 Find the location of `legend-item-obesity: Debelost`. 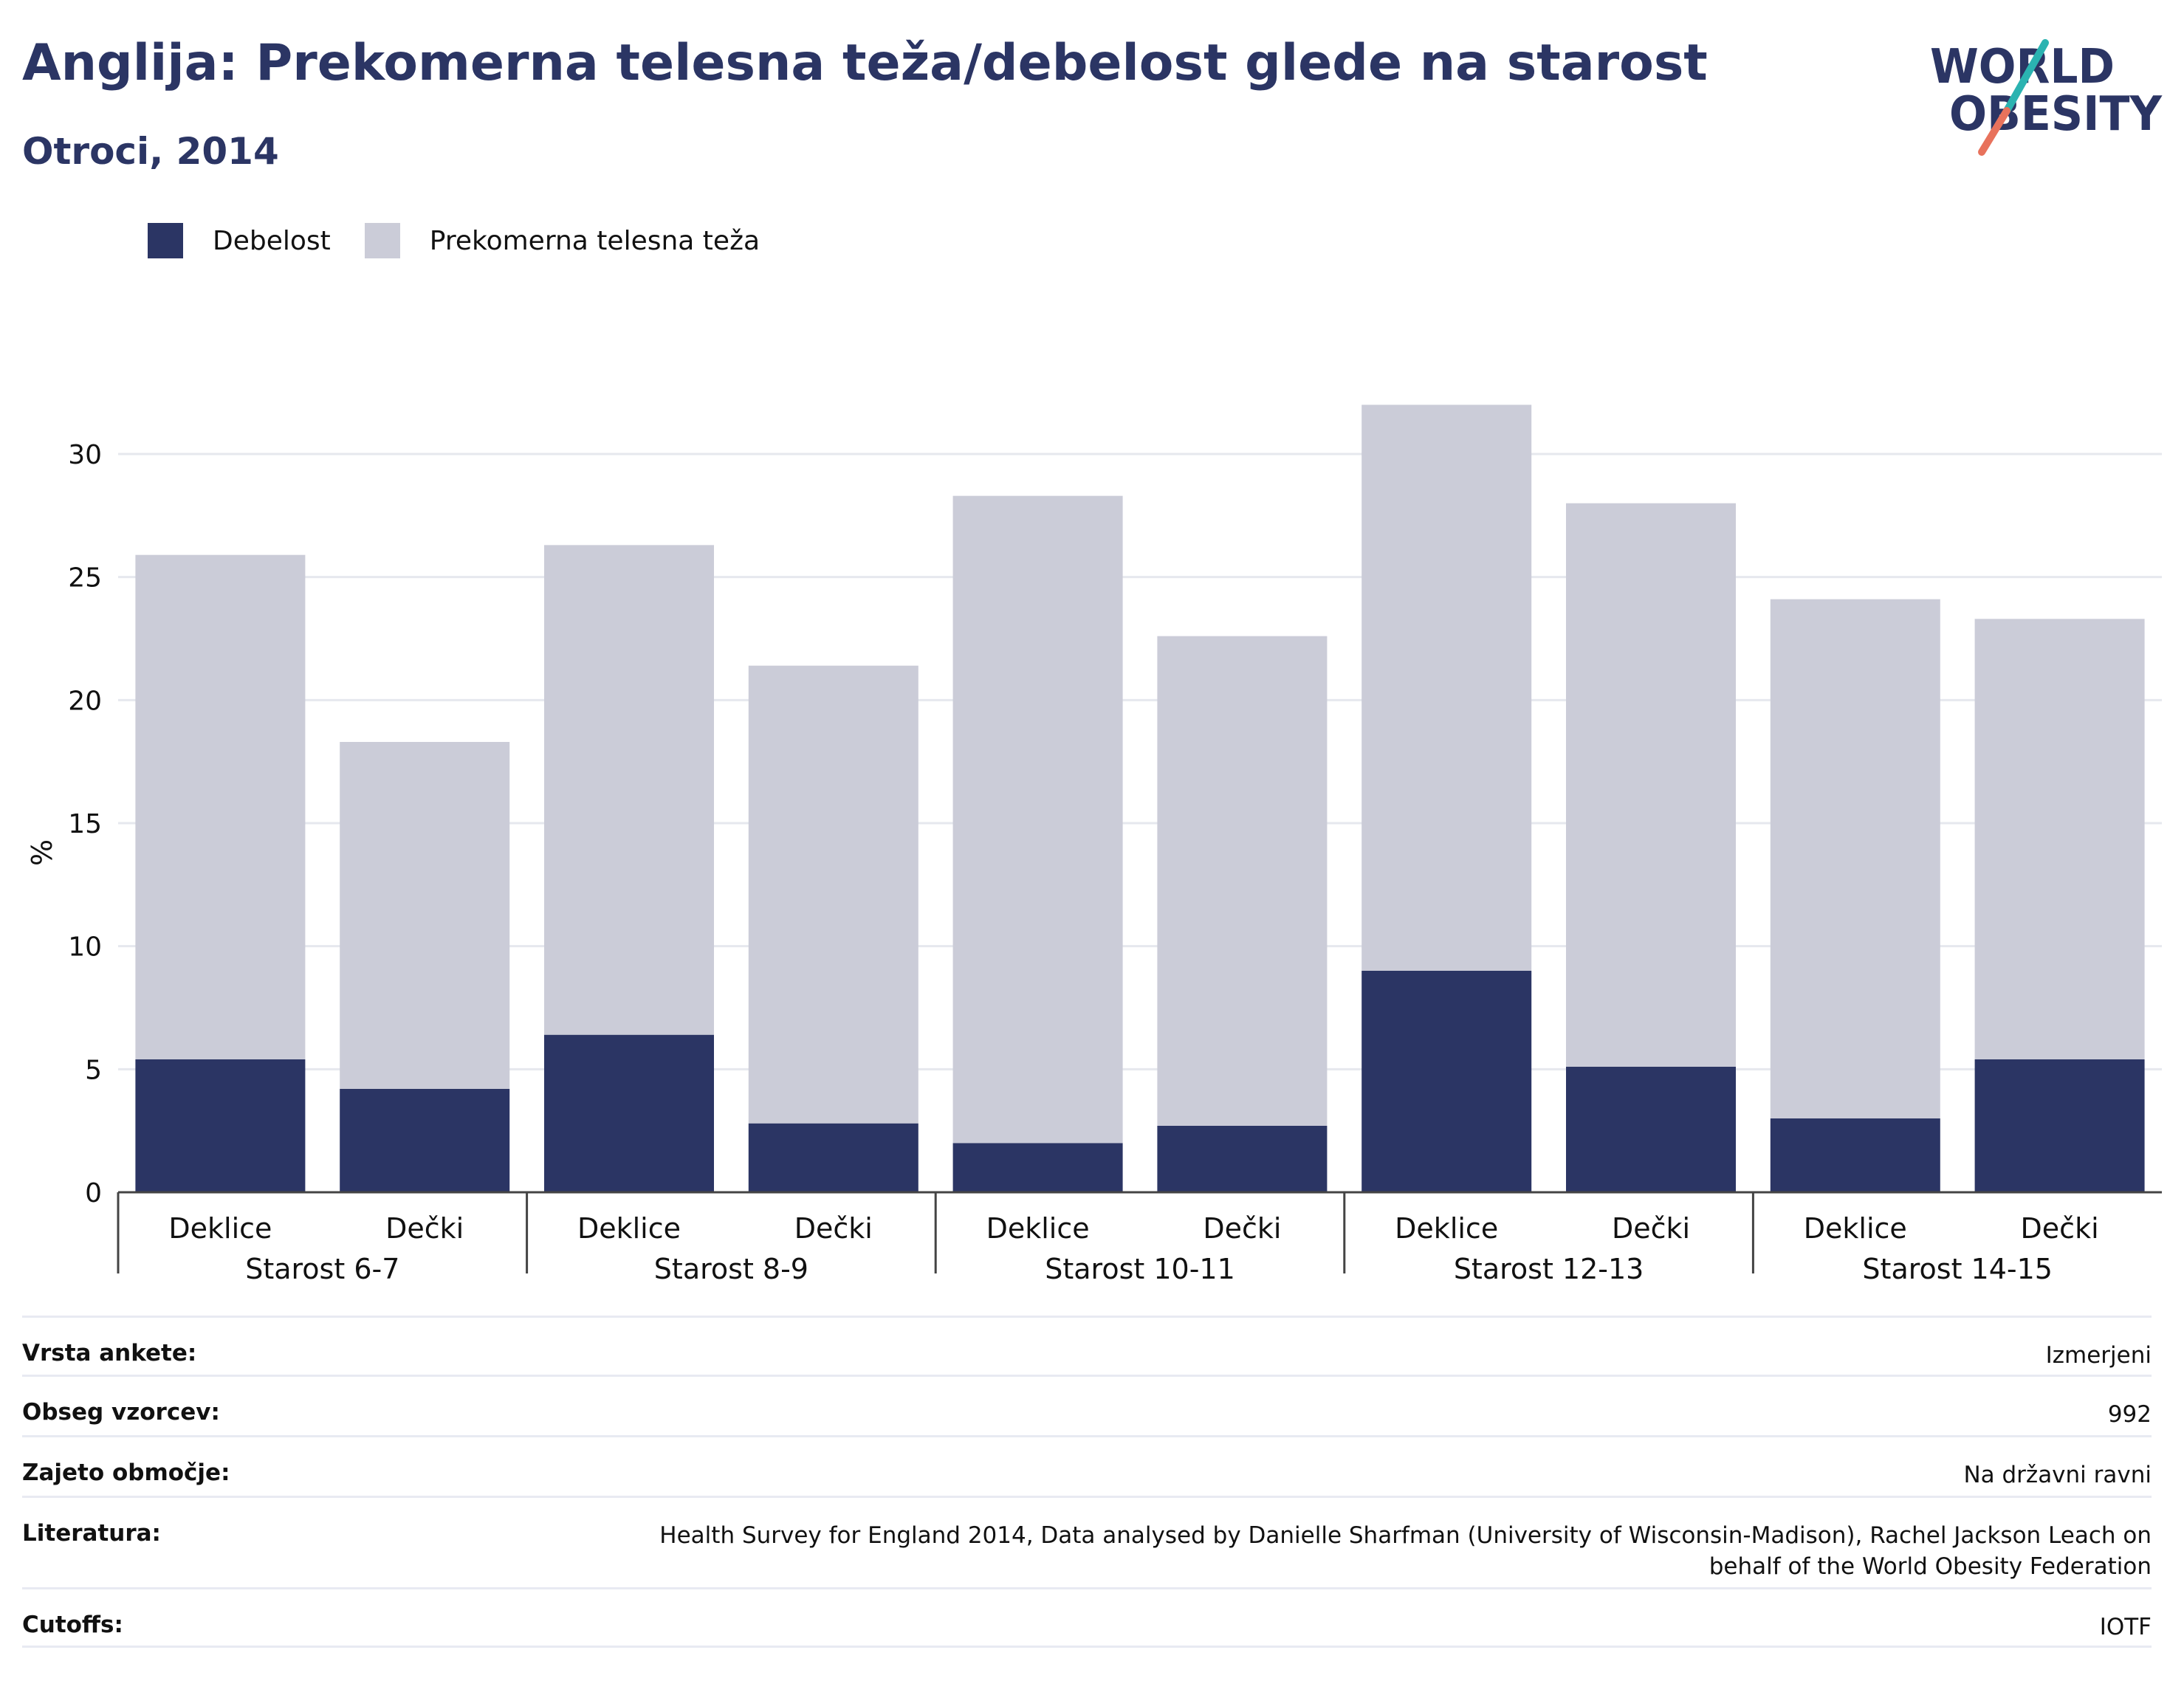

legend-item-obesity: Debelost is located at coordinates (240, 241).